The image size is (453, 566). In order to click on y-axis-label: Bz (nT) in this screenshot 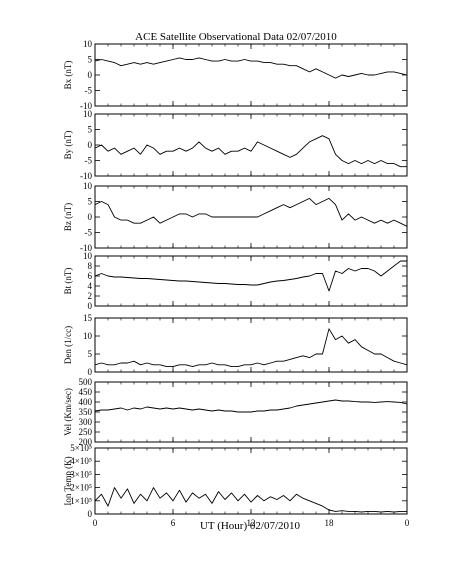, I will do `click(68, 217)`.